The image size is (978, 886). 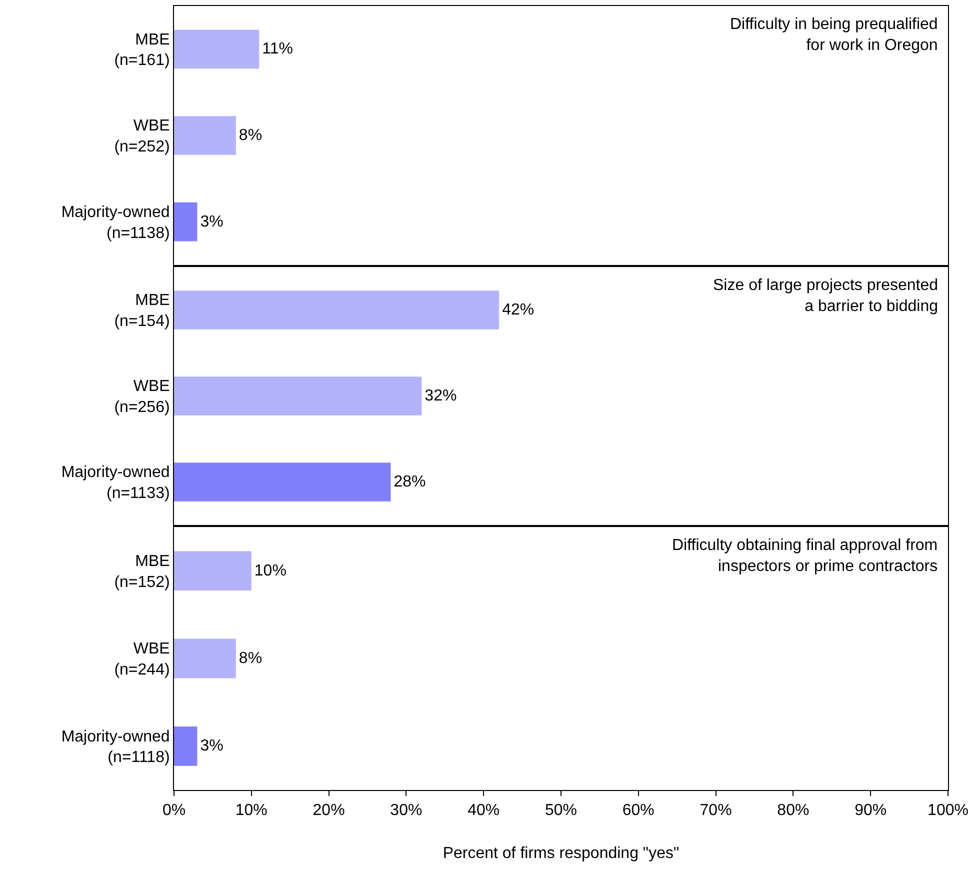 I want to click on x-tick-label: 10%, so click(x=251, y=811).